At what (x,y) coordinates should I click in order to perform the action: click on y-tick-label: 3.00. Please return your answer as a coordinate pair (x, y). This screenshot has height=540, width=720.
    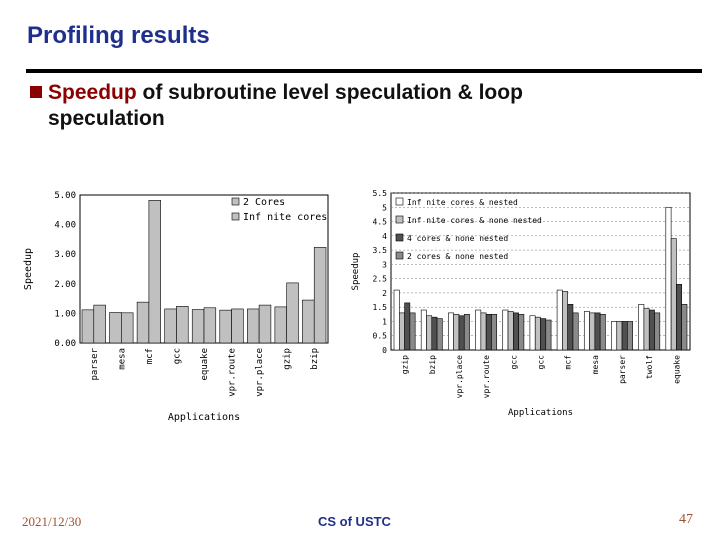
    Looking at the image, I should click on (65, 255).